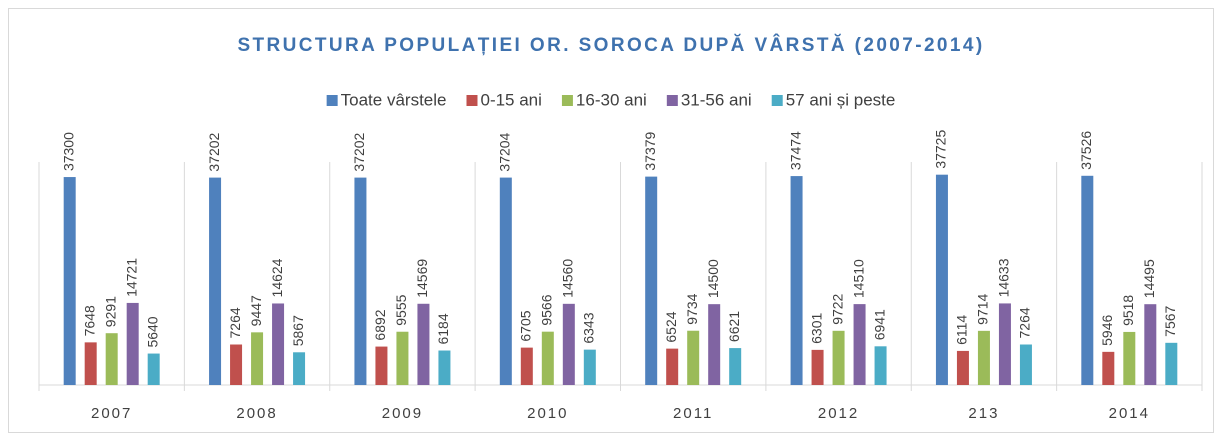  I want to click on value-label: 6184, so click(443, 328).